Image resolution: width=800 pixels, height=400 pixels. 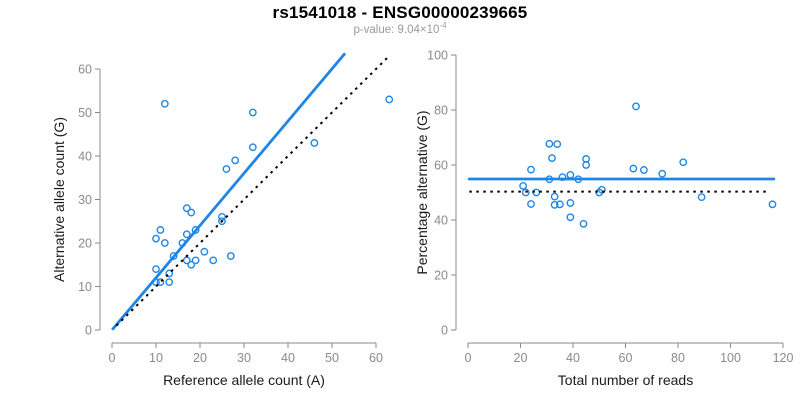 I want to click on y-tick-label: 80, so click(x=441, y=110).